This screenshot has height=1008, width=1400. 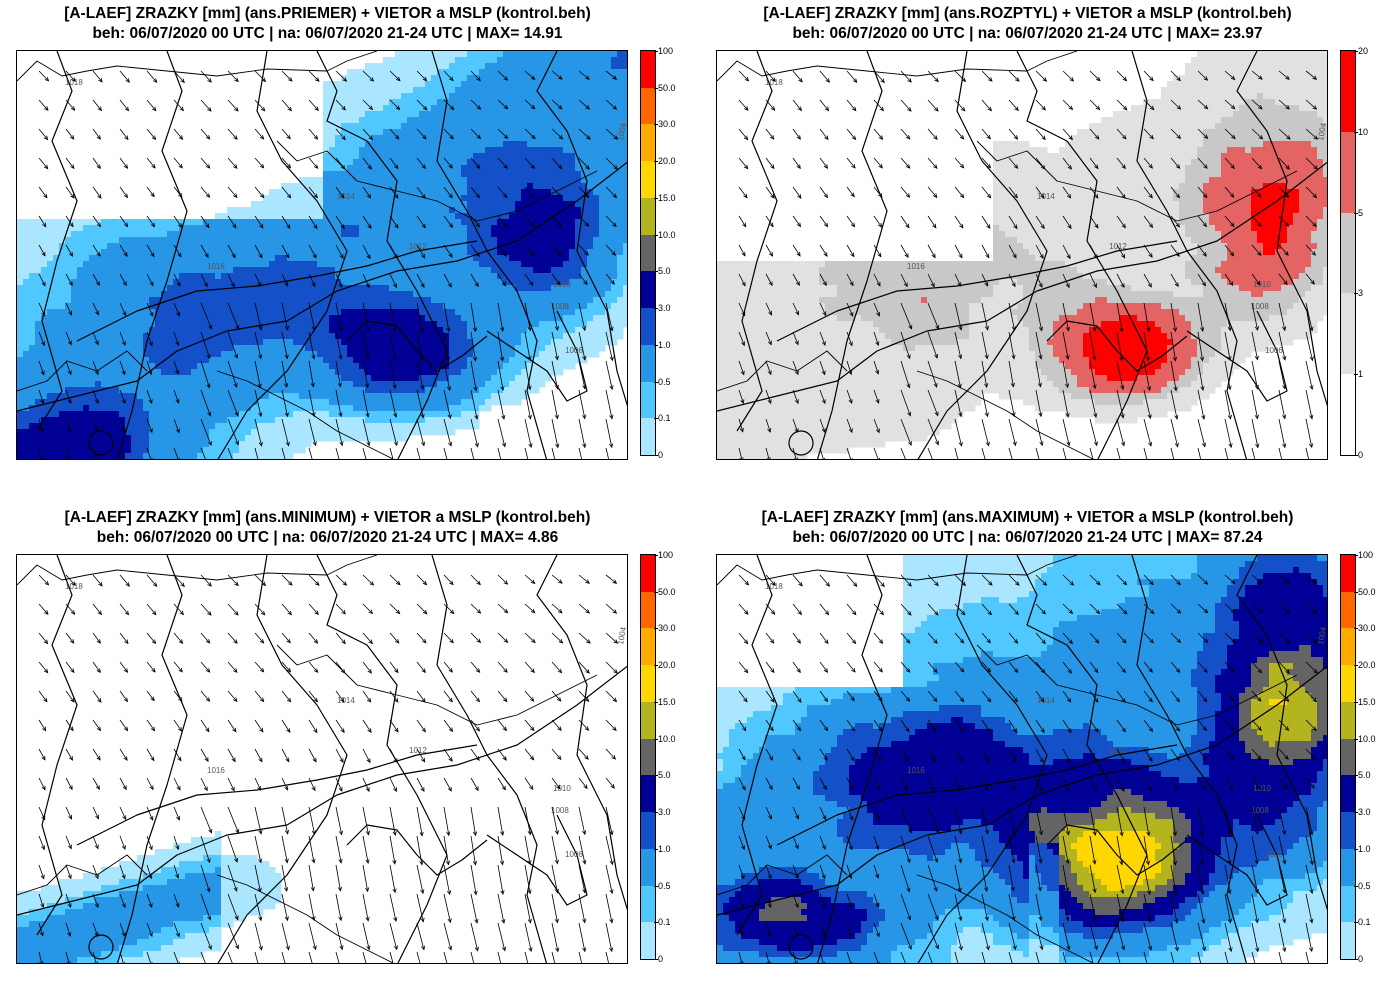 I want to click on isobar-label: 1010, so click(x=562, y=284).